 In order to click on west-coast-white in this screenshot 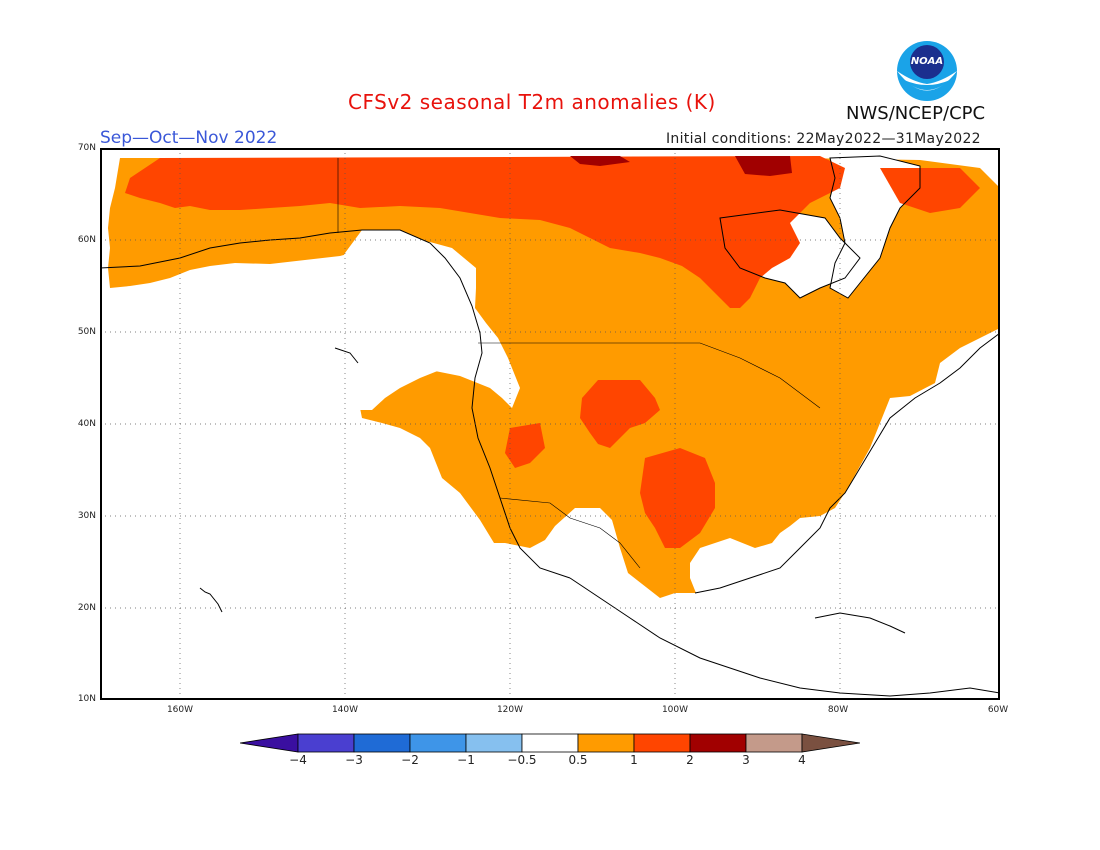, I will do `click(404, 320)`.